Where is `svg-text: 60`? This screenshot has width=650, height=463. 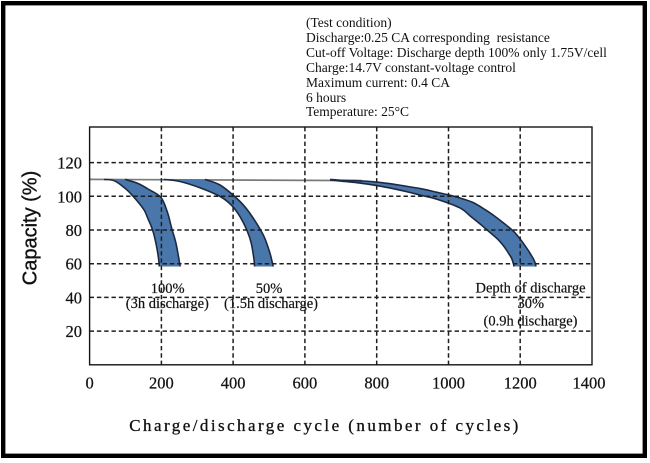
svg-text: 60 is located at coordinates (74, 264).